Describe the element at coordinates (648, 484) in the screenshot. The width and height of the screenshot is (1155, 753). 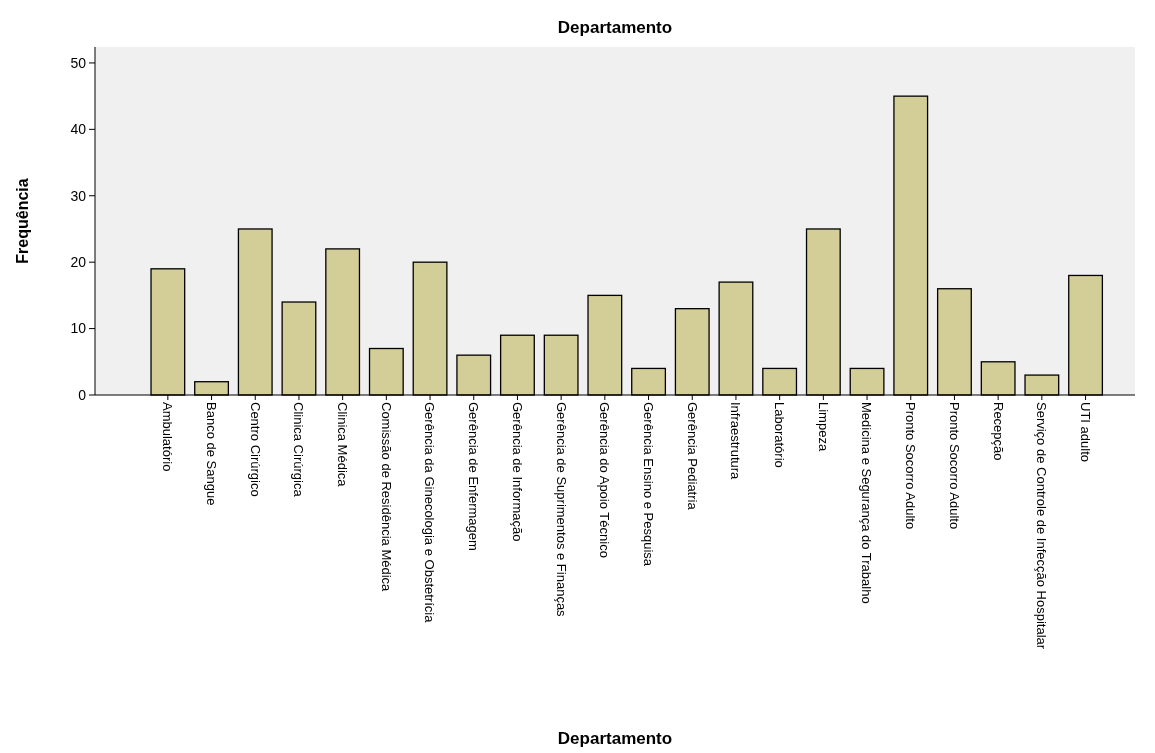
I see `x-tick-label: Gerência Ensino e Pesquisa` at that location.